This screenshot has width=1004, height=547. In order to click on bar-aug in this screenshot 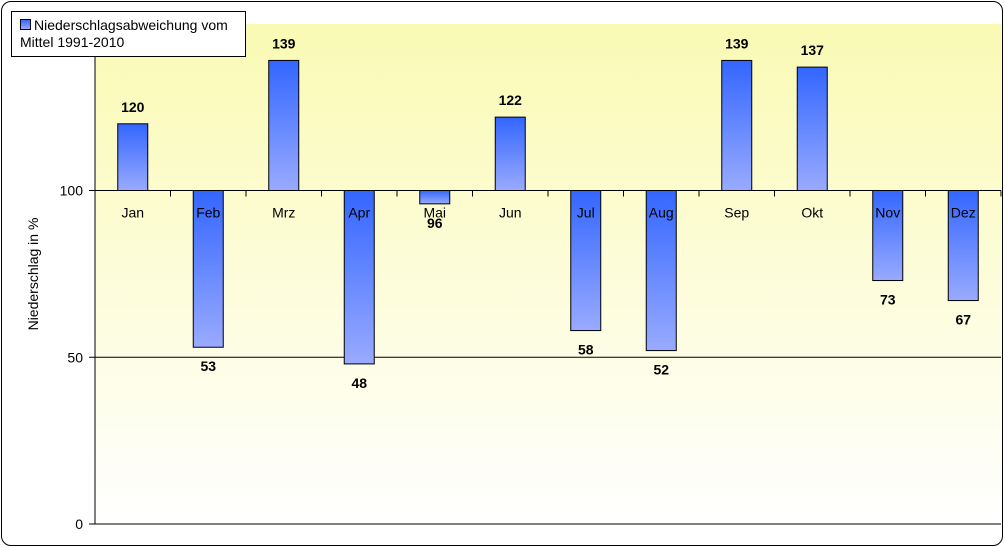, I will do `click(661, 271)`.